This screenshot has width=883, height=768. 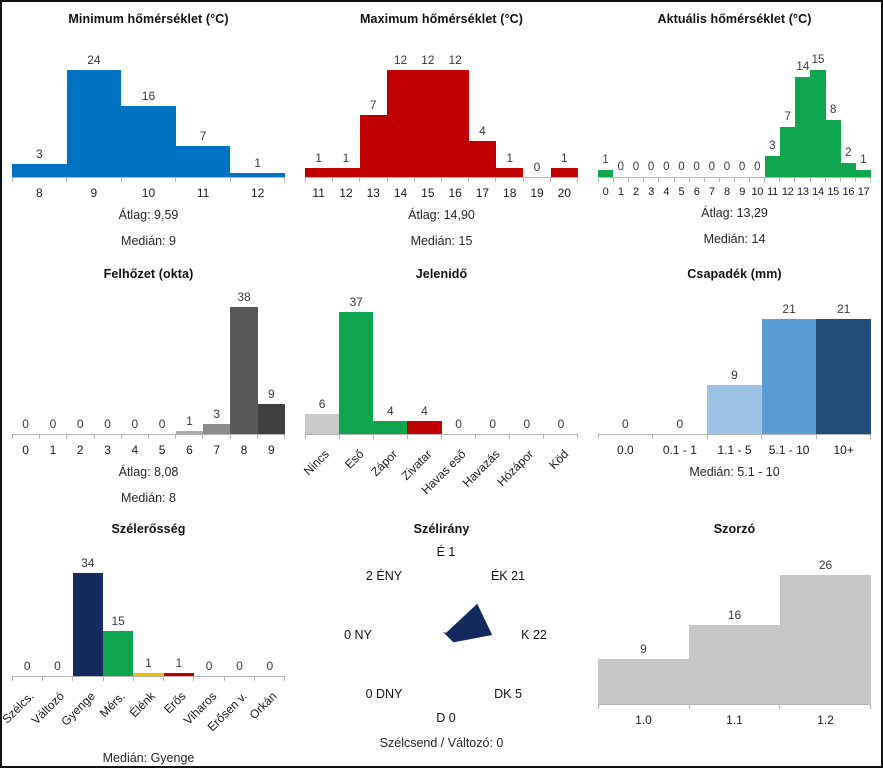 What do you see at coordinates (148, 193) in the screenshot?
I see `x-tick-labels: 8 9 10 11 12` at bounding box center [148, 193].